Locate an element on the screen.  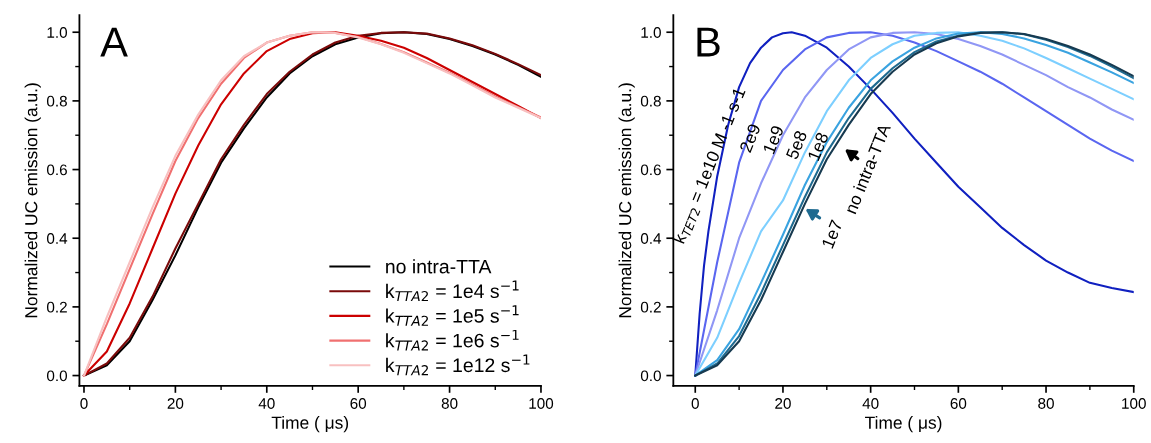
legend-label: k$_{TTA2}$ = 1e6 s$^{−1}$ is located at coordinates (452, 340).